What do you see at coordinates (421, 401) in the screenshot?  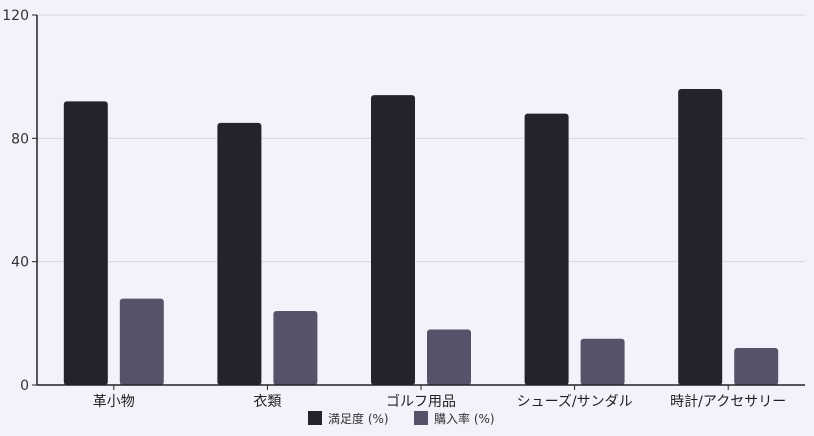 I see `x-tick-label: ゴルフ用品` at bounding box center [421, 401].